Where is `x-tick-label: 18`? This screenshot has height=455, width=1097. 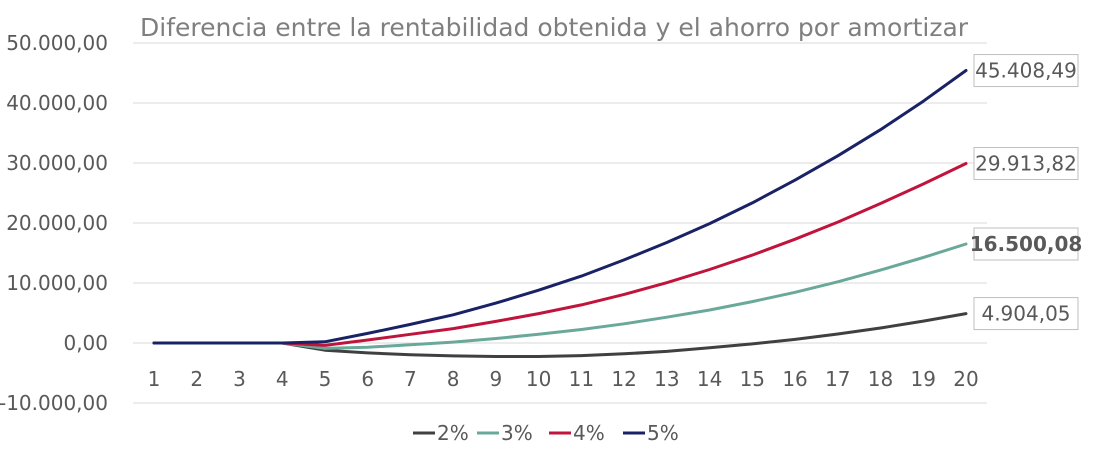 x-tick-label: 18 is located at coordinates (880, 379).